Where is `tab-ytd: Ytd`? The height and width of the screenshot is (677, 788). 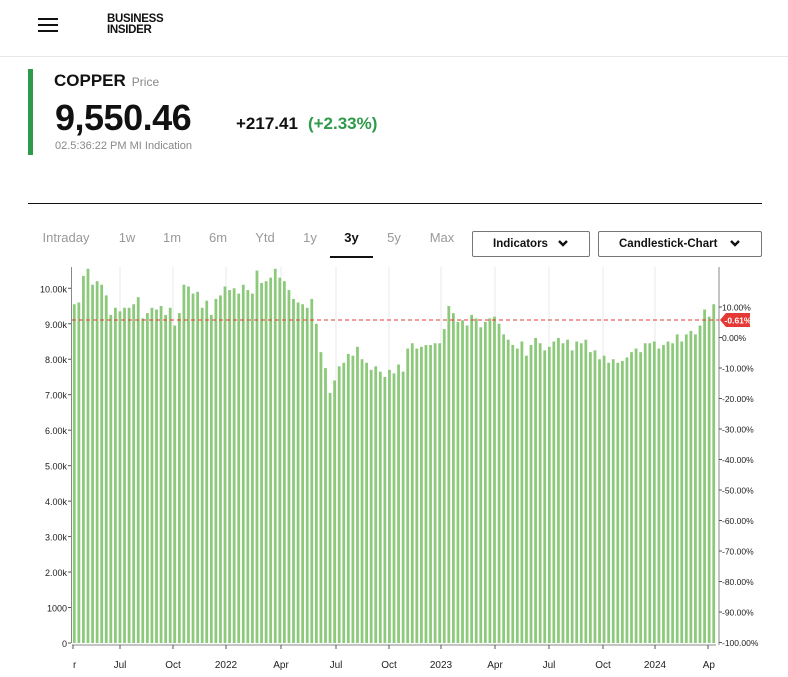
tab-ytd: Ytd is located at coordinates (265, 237).